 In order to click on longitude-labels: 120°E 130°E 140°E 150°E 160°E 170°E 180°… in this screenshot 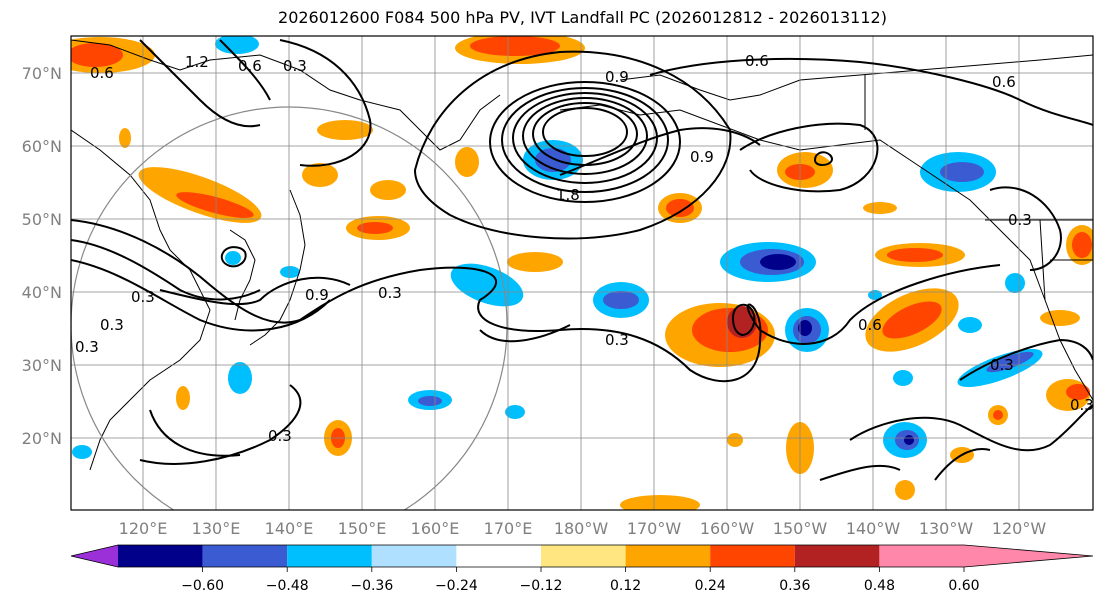, I will do `click(583, 528)`.